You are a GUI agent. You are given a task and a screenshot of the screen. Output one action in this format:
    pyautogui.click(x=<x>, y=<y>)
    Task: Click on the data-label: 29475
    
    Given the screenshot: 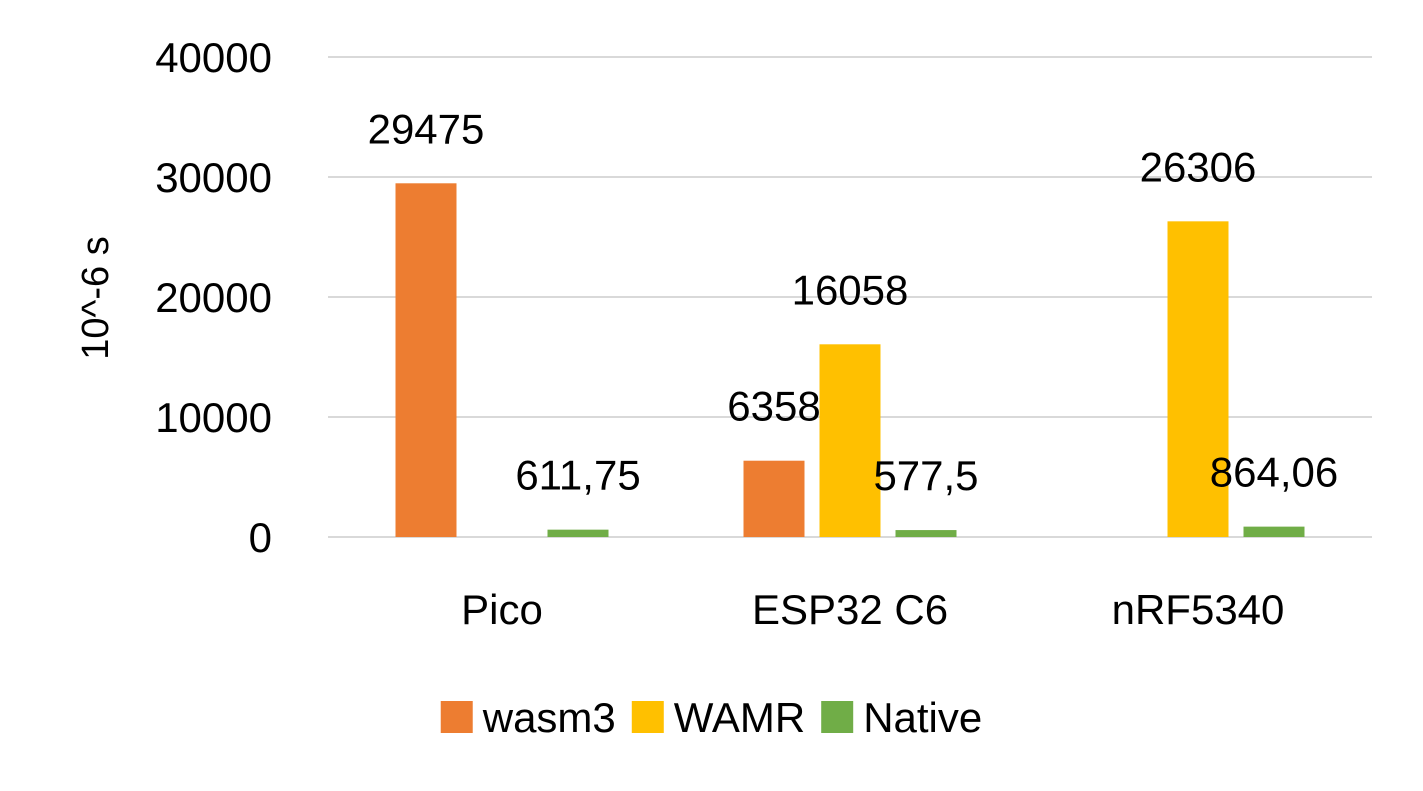 What is the action you would take?
    pyautogui.click(x=426, y=128)
    